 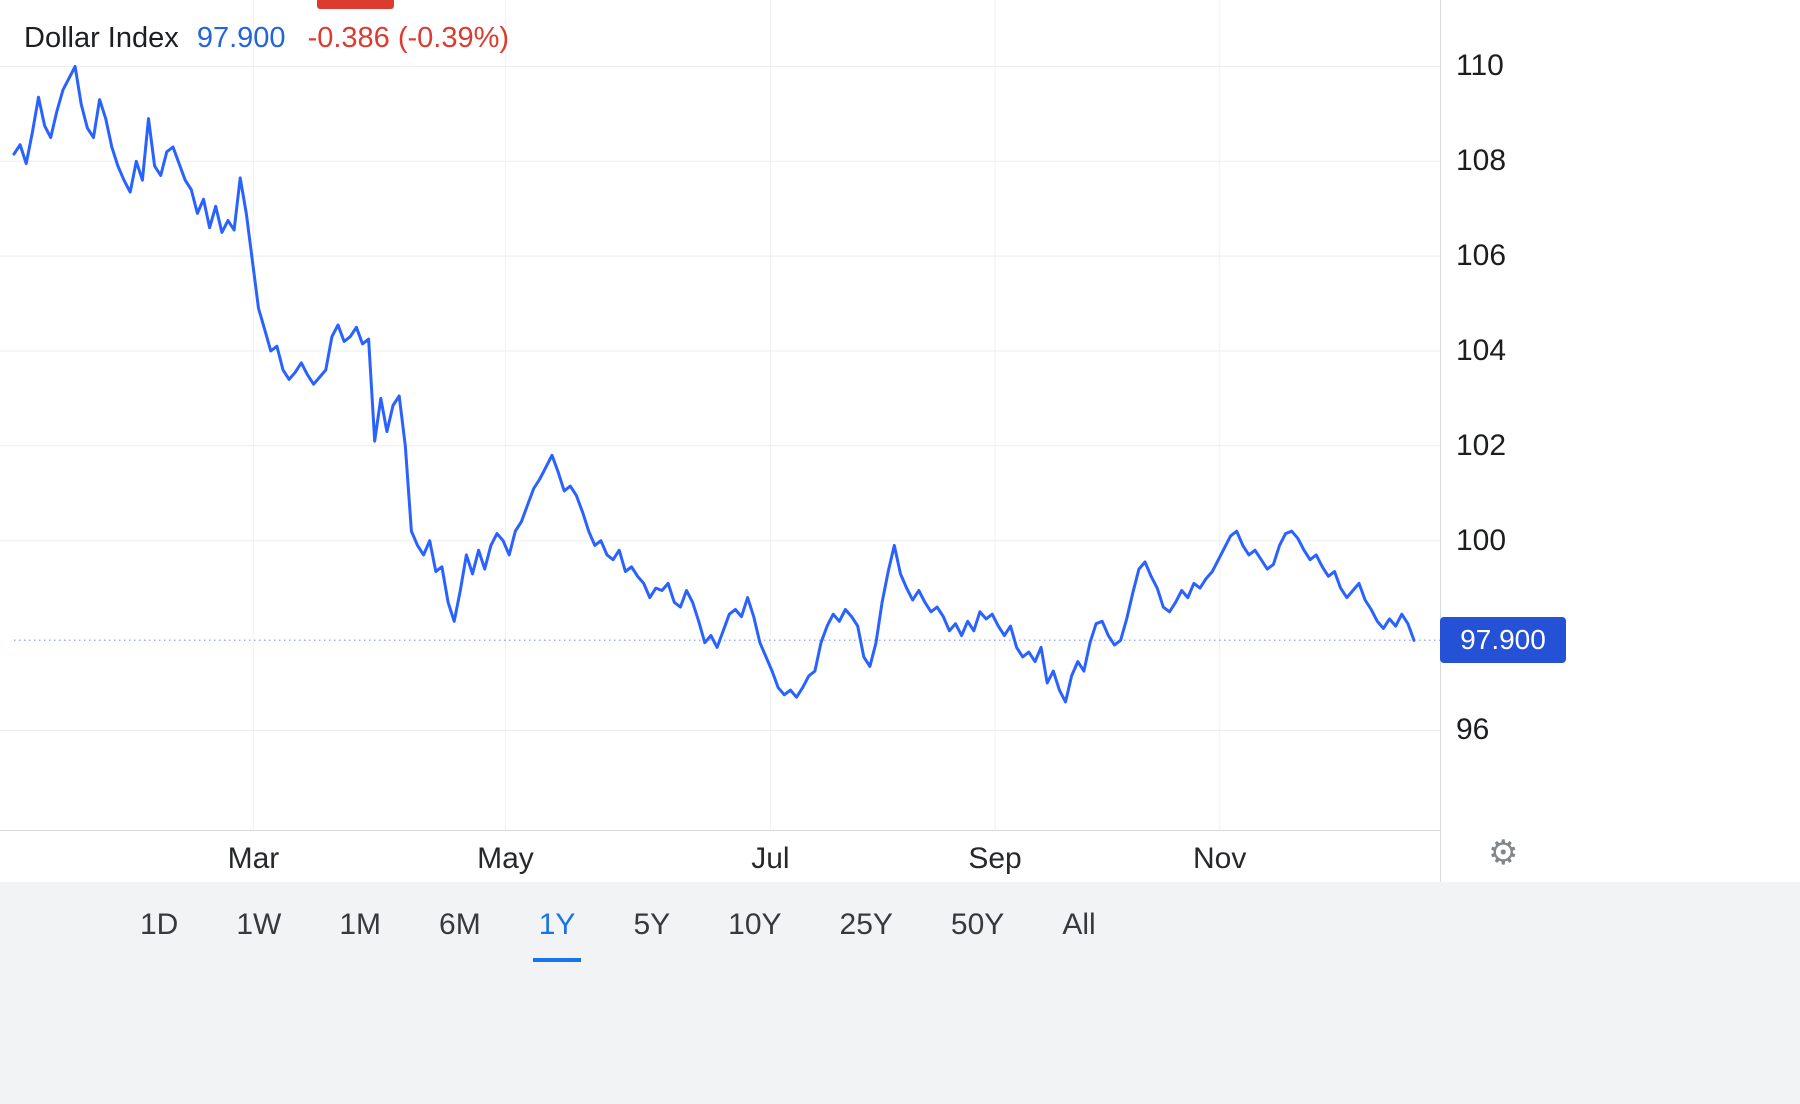 I want to click on range-button-25y: 25Y, so click(x=866, y=932).